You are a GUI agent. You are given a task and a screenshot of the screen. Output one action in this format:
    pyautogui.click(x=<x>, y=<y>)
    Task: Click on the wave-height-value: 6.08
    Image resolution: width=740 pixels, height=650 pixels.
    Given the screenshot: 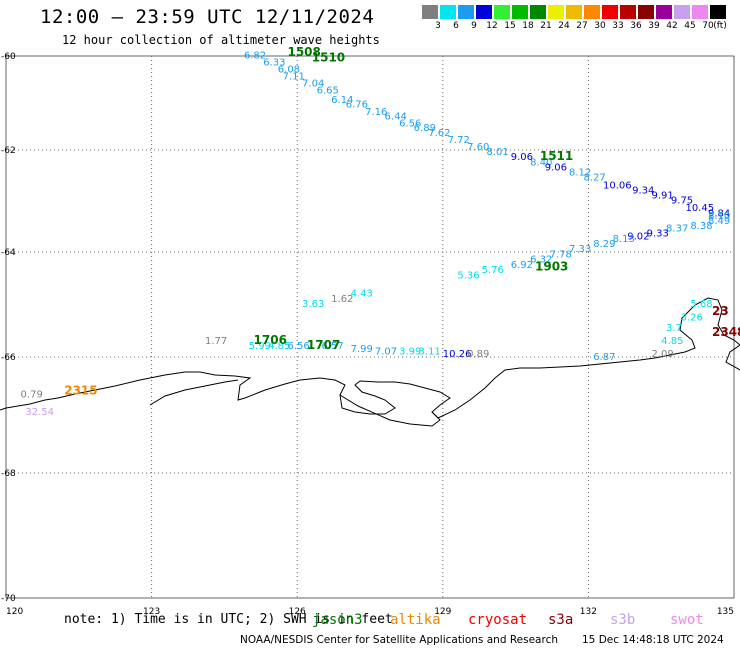 What is the action you would take?
    pyautogui.click(x=289, y=69)
    